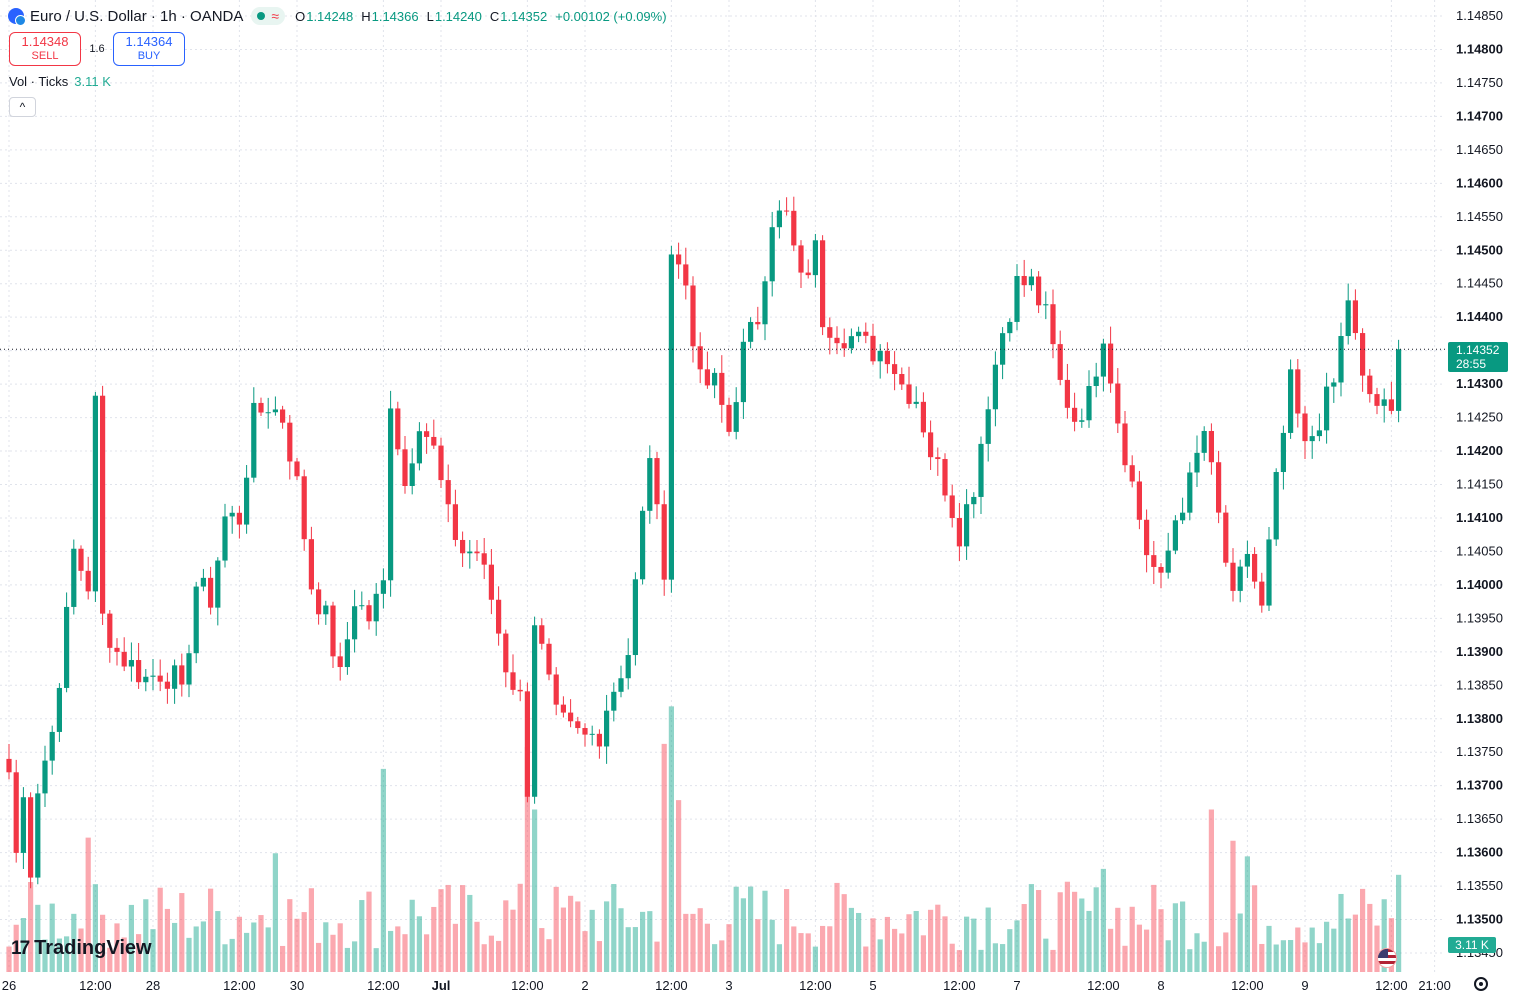 The image size is (1514, 999). Describe the element at coordinates (1479, 15) in the screenshot. I see `y-tick-label: 1.14850` at that location.